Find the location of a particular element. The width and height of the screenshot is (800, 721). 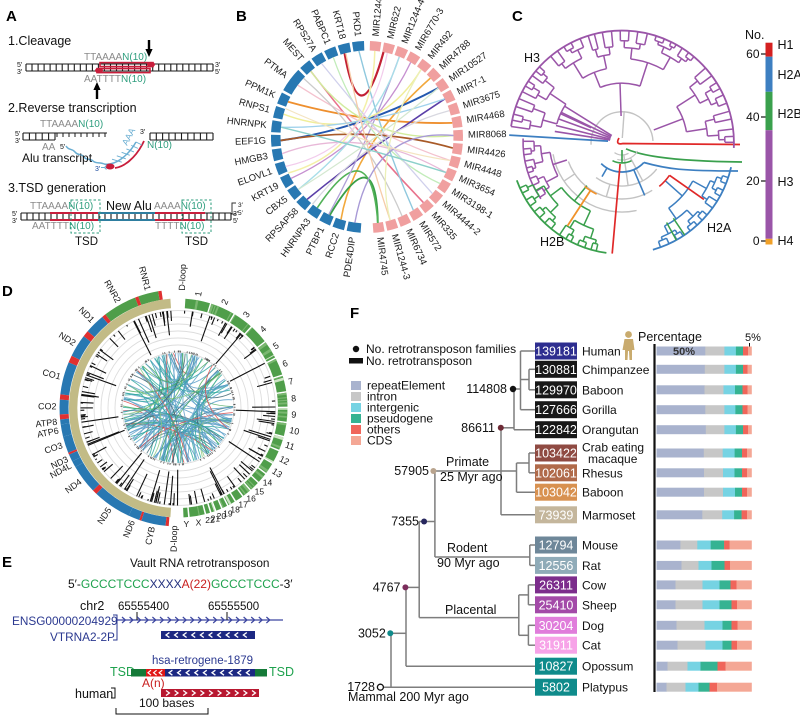

svg-text: Human is located at coordinates (601, 352).